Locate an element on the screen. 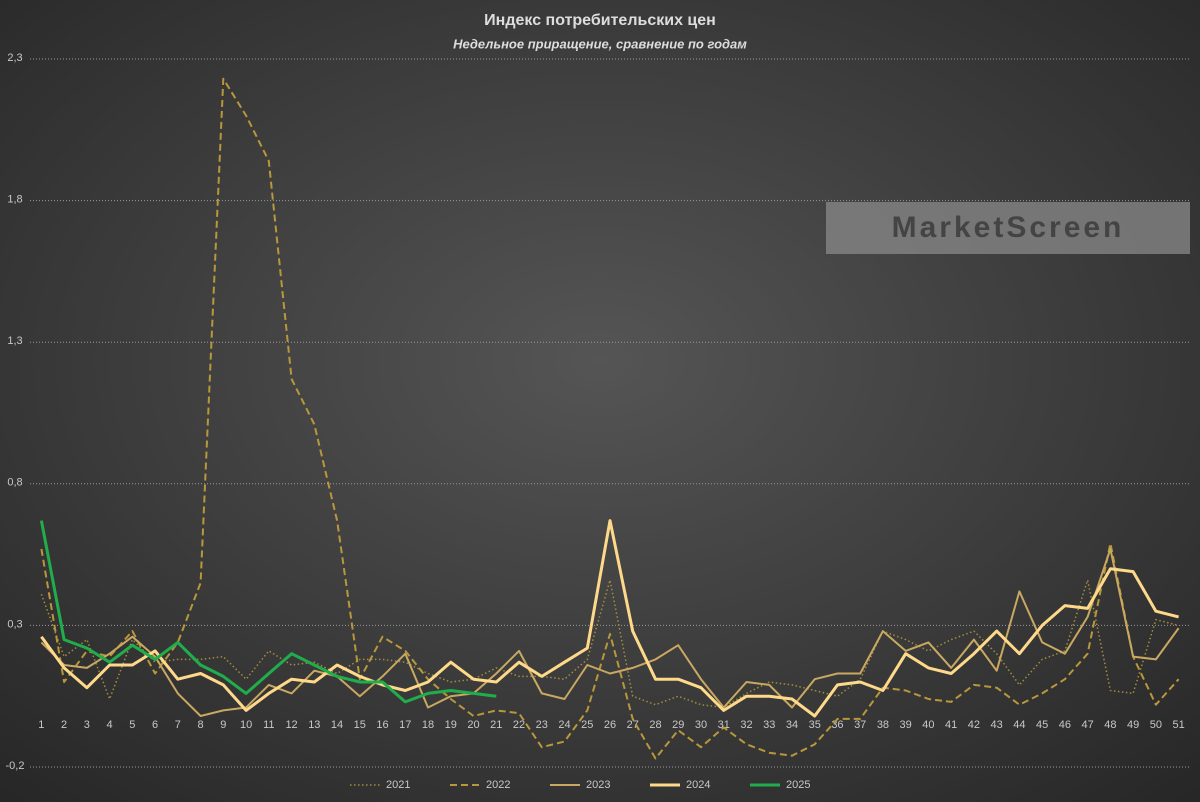 The width and height of the screenshot is (1200, 802). x-tick-label: 46 is located at coordinates (1065, 725).